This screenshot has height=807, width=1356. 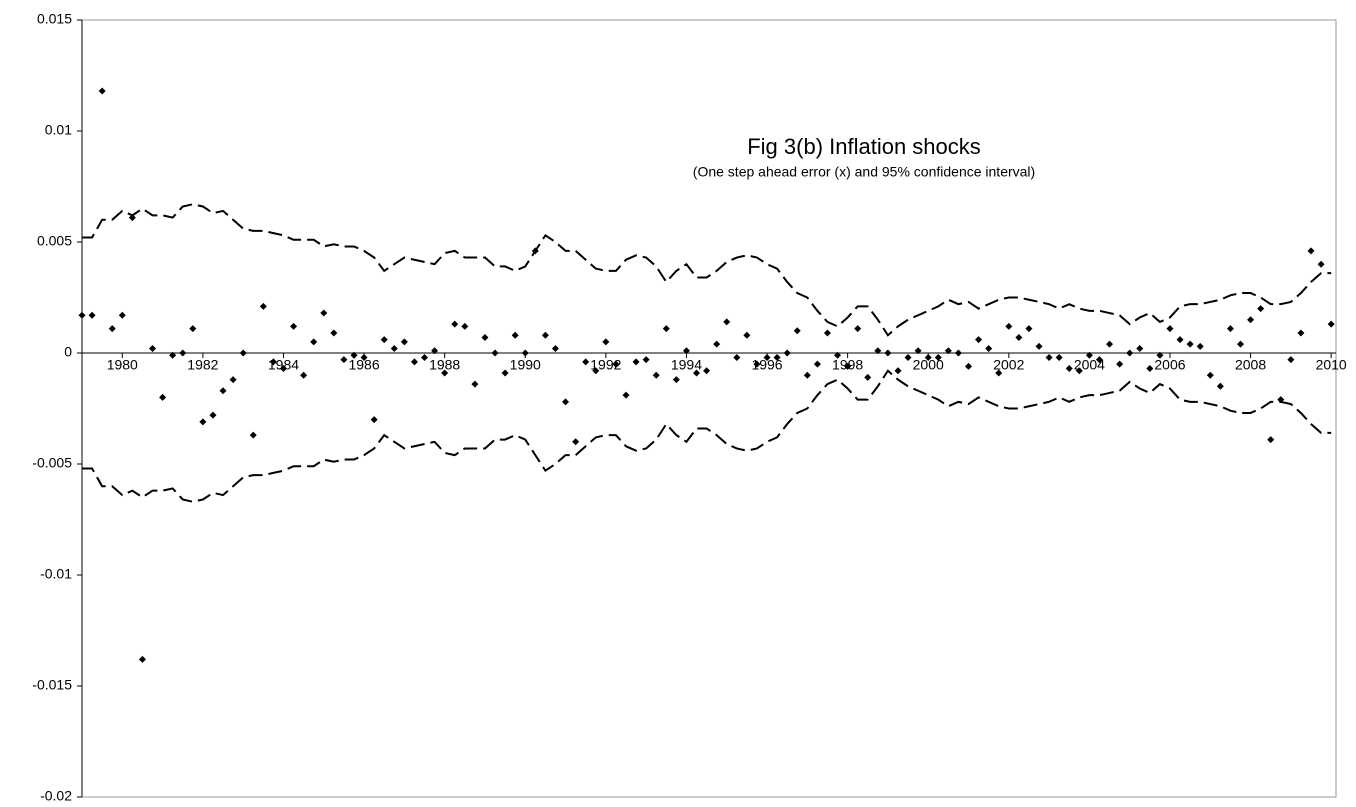 I want to click on y-tick-label: 0.005, so click(x=54, y=241).